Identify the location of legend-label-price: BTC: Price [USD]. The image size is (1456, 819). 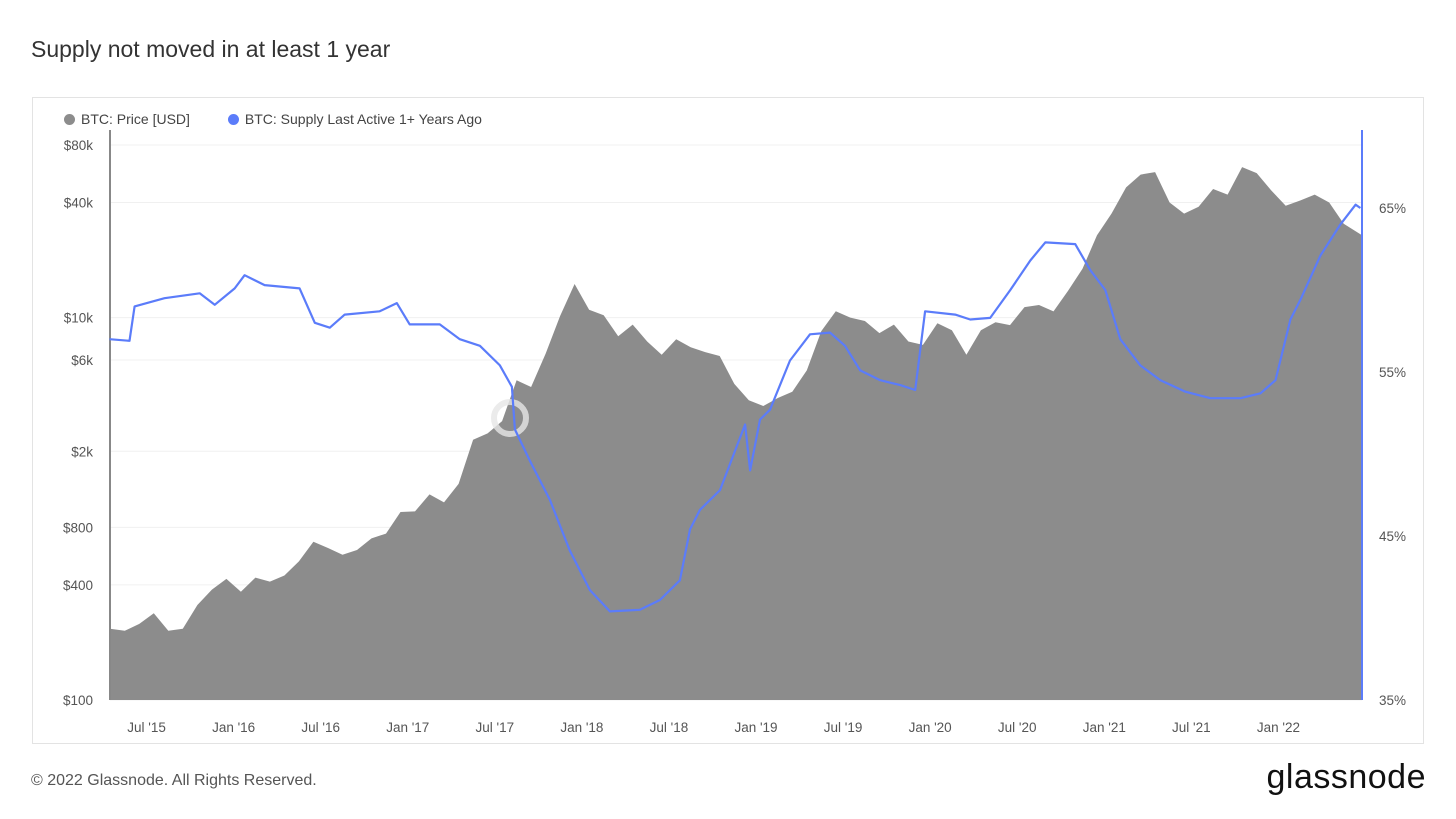
(135, 119).